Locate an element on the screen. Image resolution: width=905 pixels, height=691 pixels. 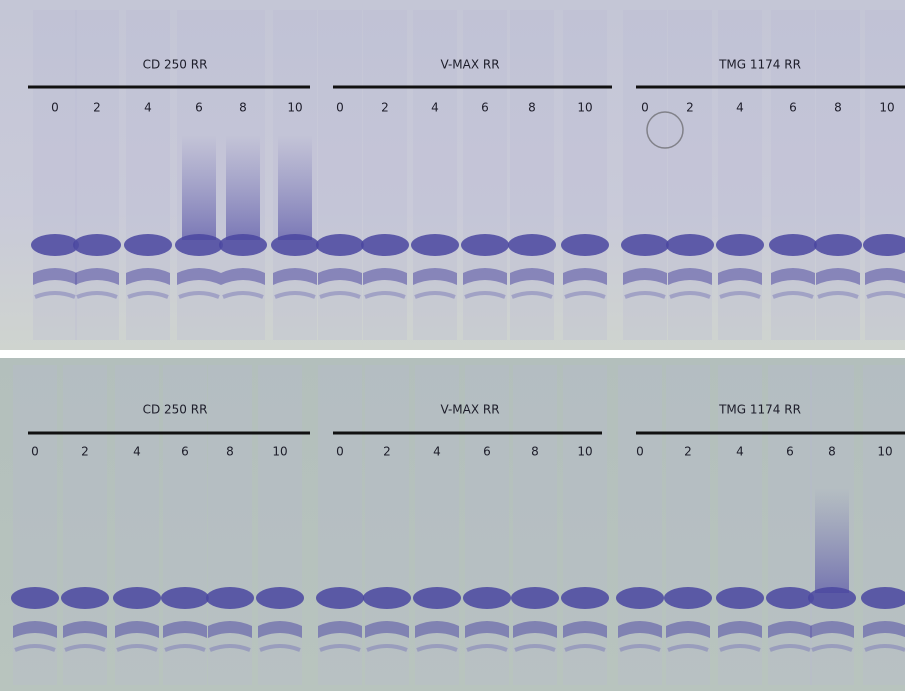
separator is located at coordinates (452, 354).